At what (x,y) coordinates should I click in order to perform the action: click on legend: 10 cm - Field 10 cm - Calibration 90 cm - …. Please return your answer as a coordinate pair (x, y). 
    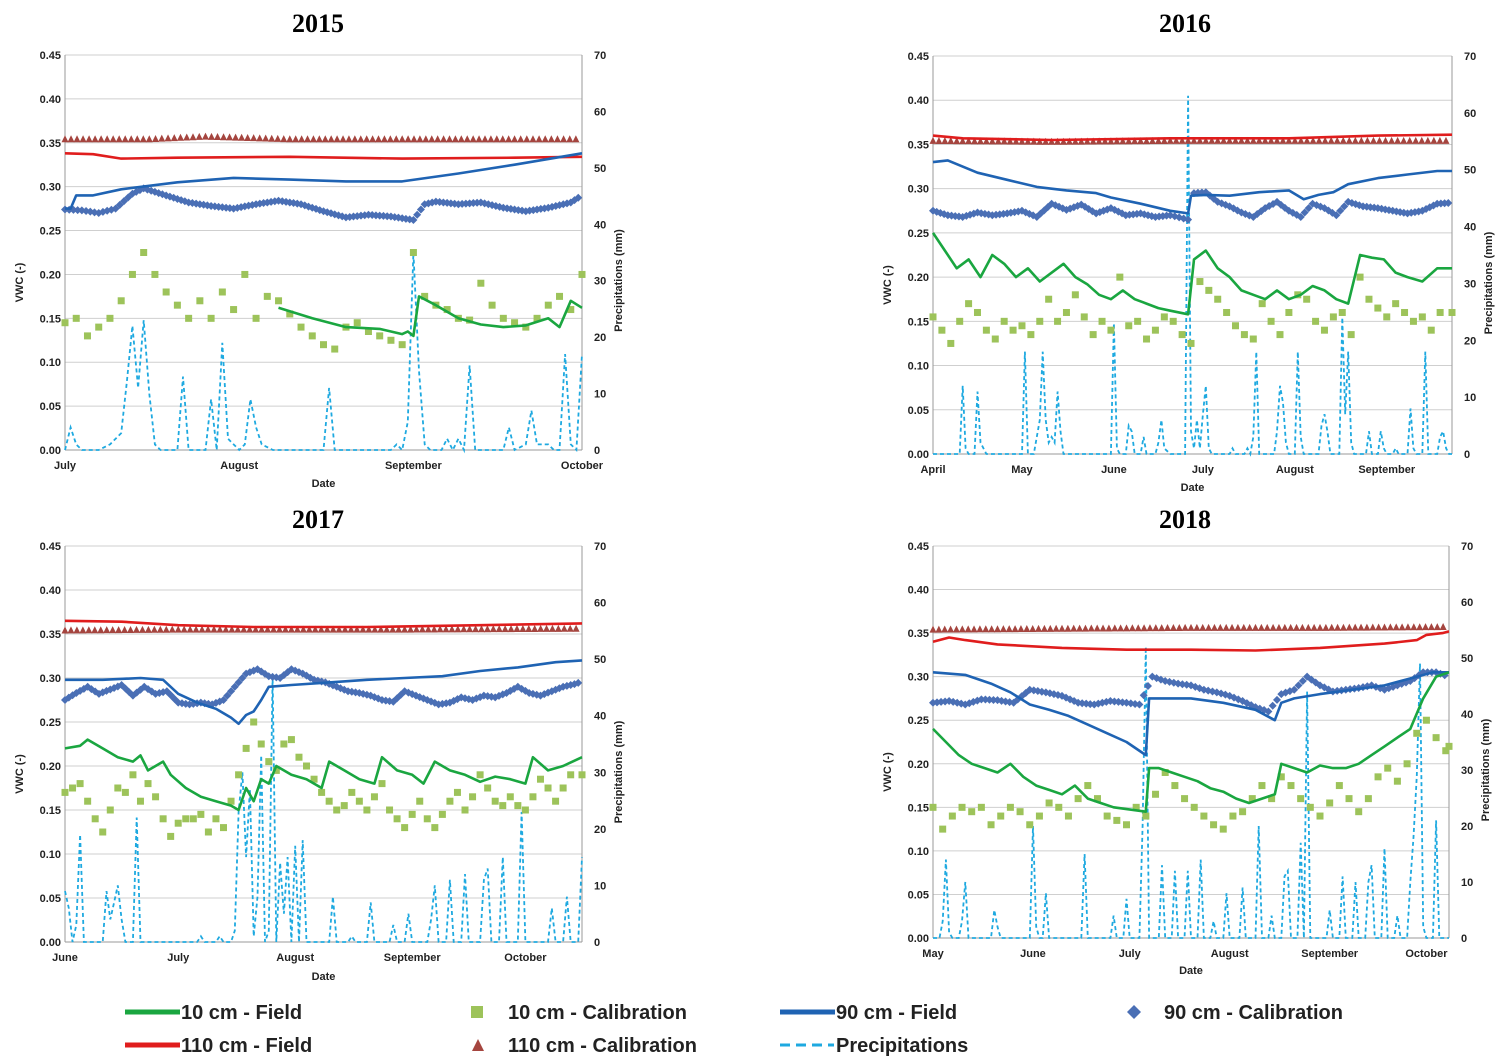
    Looking at the image, I should click on (734, 1029).